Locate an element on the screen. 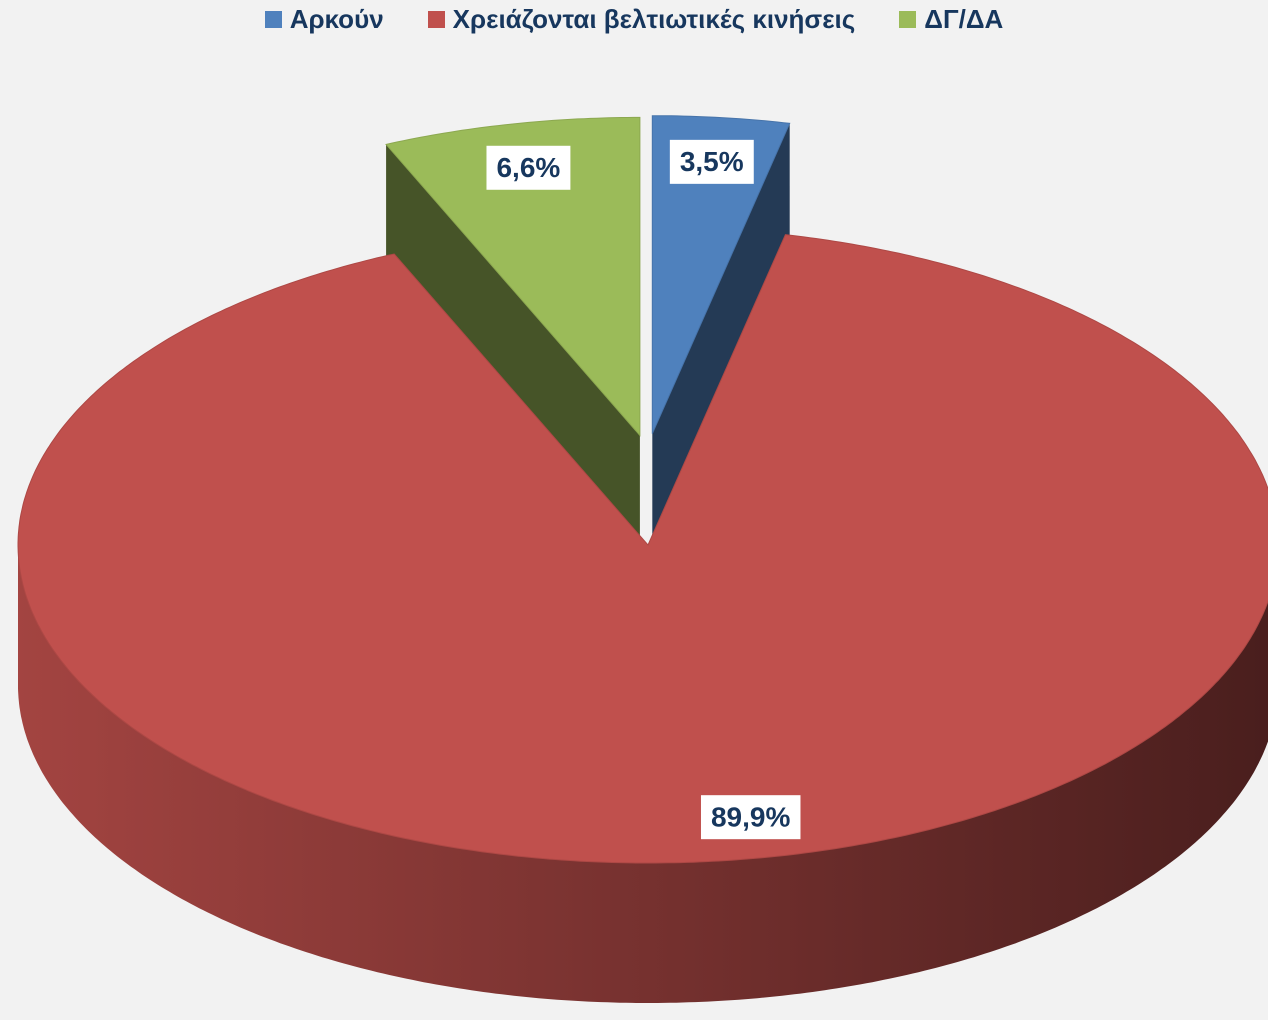 Image resolution: width=1268 pixels, height=1020 pixels. data-label: 6,6% is located at coordinates (528, 167).